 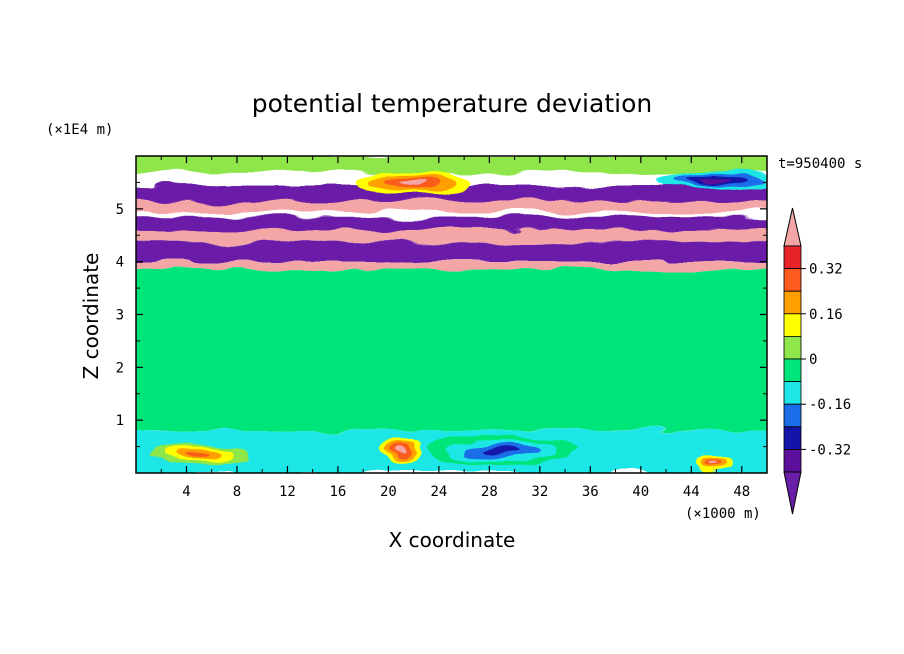 What do you see at coordinates (813, 360) in the screenshot?
I see `colorbar-tick-label-2: 0` at bounding box center [813, 360].